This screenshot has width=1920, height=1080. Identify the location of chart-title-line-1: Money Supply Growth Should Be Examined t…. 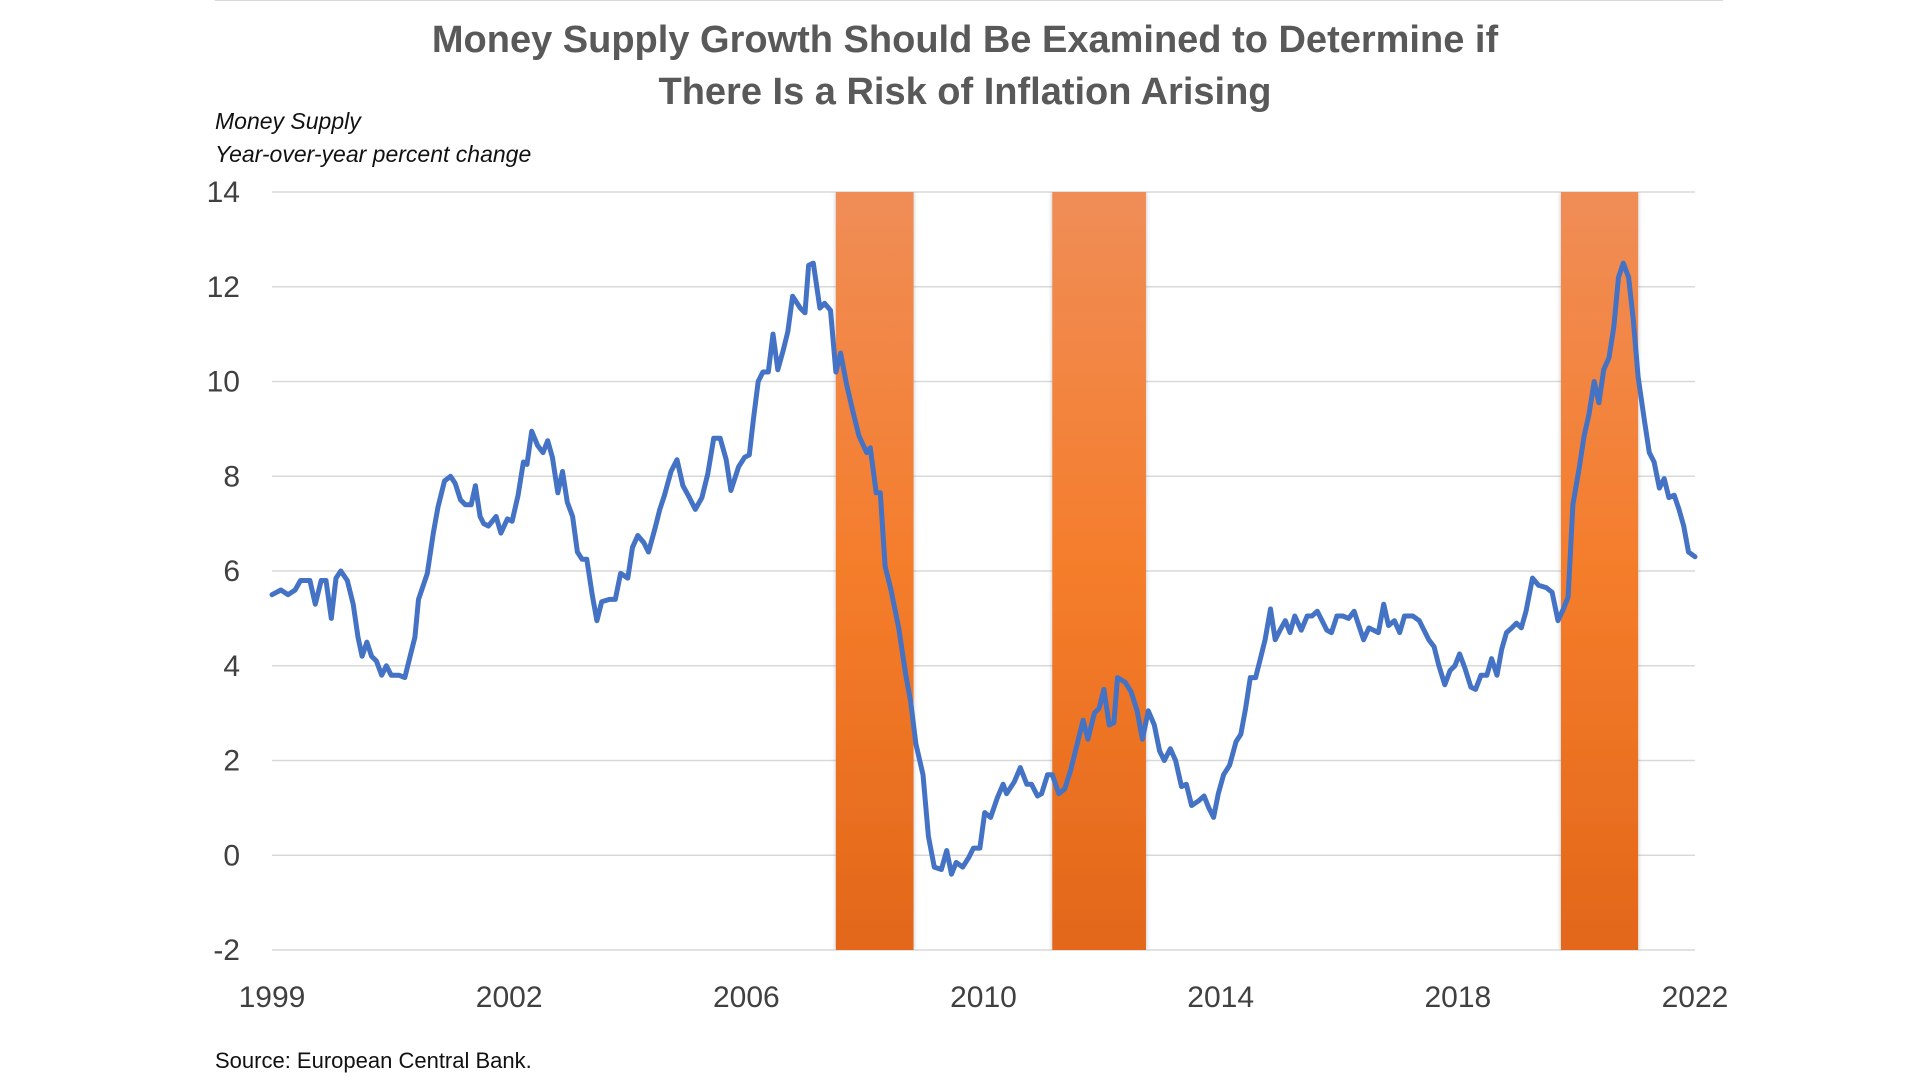
(965, 40).